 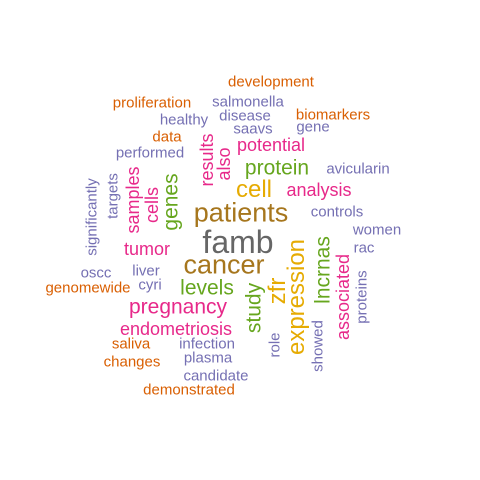 What do you see at coordinates (277, 291) in the screenshot?
I see `word-zfr: zfr` at bounding box center [277, 291].